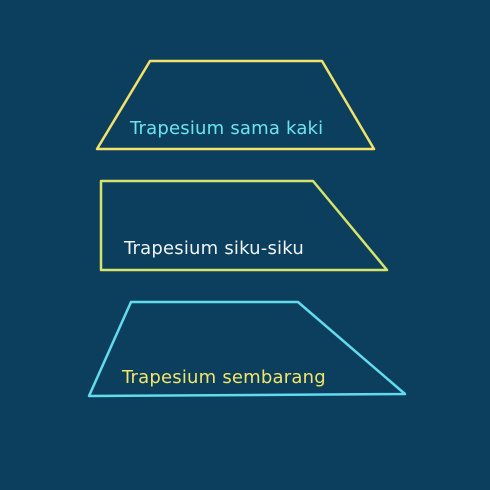  I want to click on label-isosceles-trapezoid: Trapesium sama kaki, so click(227, 128).